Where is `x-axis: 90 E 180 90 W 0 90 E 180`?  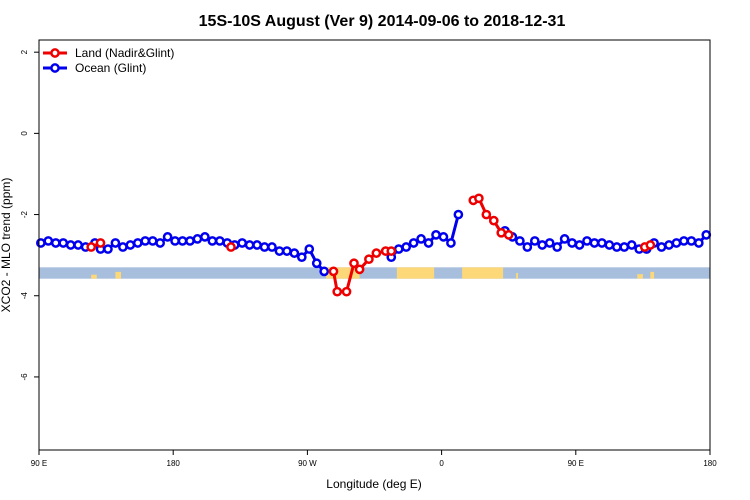
x-axis: 90 E 180 90 W 0 90 E 180 is located at coordinates (374, 459).